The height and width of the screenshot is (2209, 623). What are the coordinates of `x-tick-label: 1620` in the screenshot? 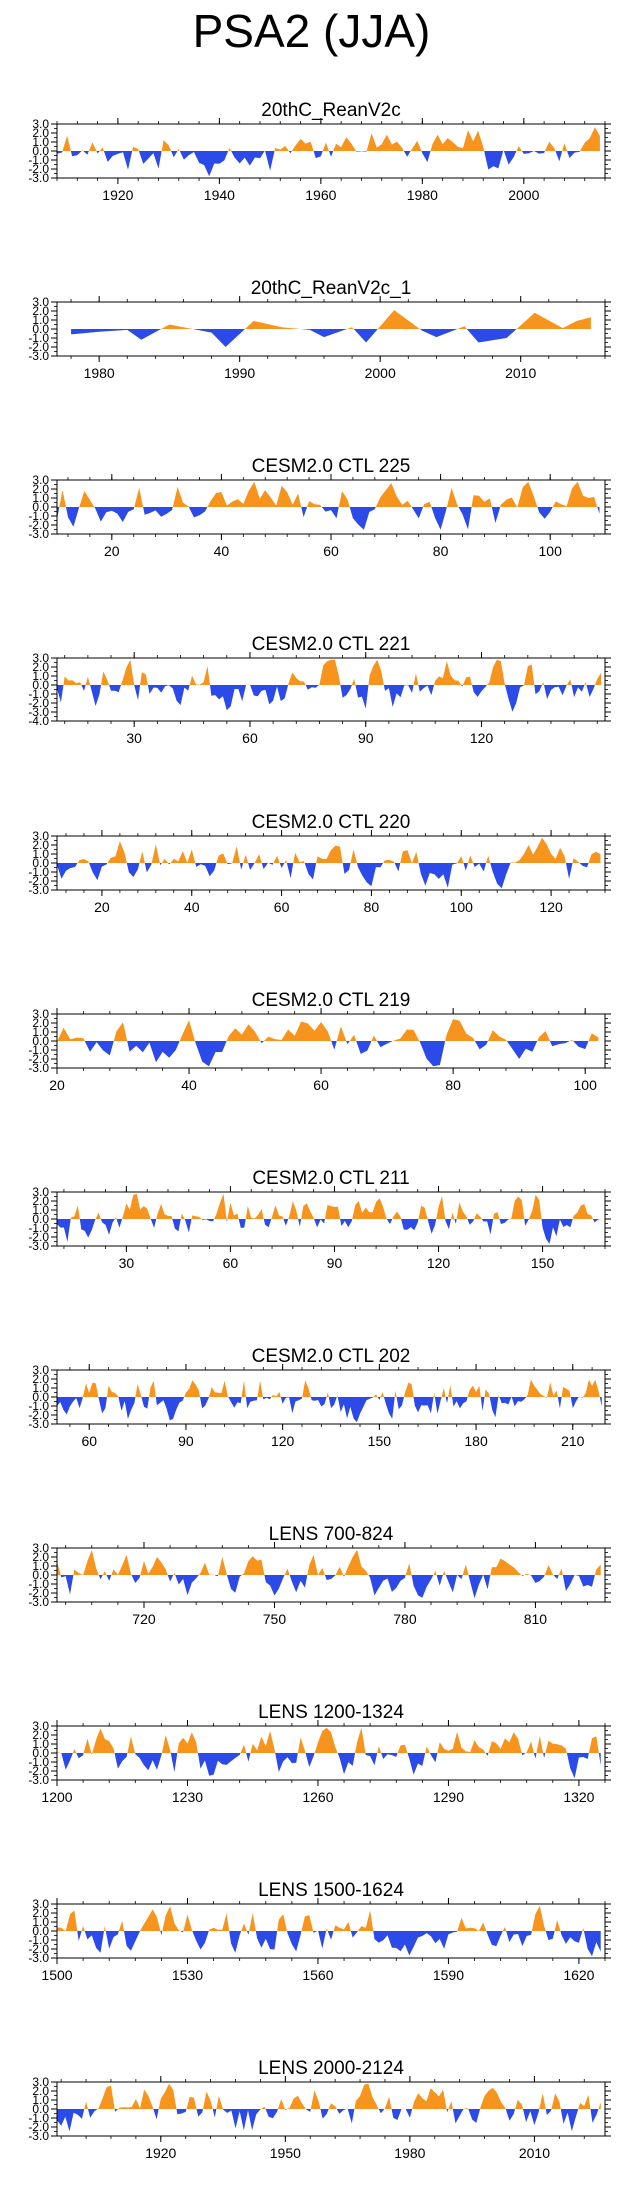 It's located at (578, 1975).